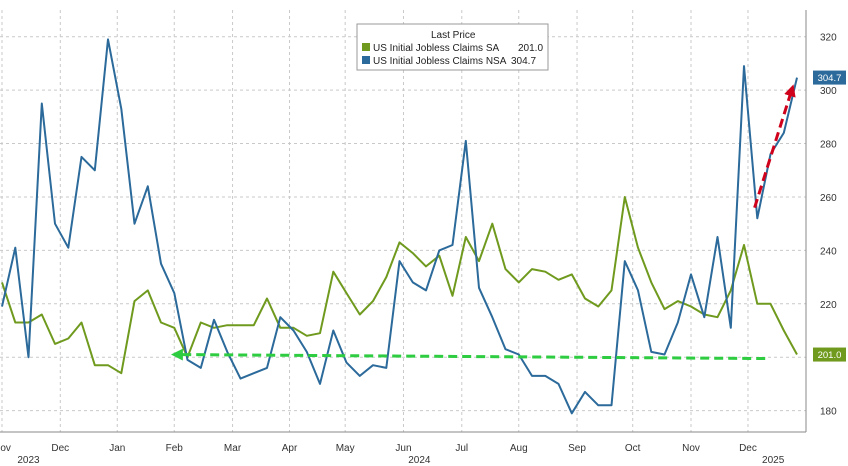  What do you see at coordinates (419, 460) in the screenshot?
I see `year-label: 2024` at bounding box center [419, 460].